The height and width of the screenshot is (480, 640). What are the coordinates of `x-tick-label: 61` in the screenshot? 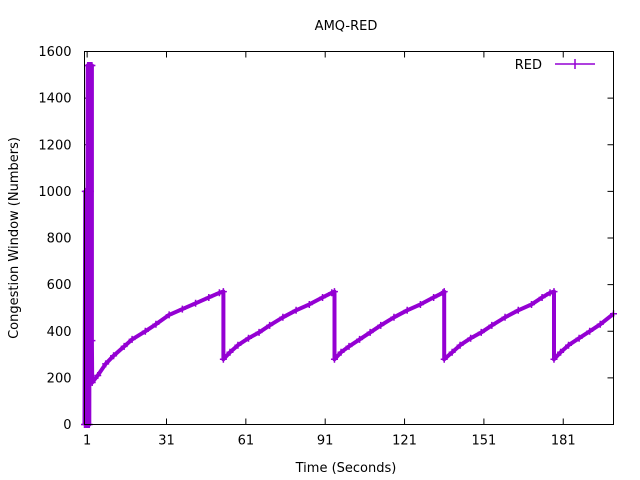 It's located at (246, 441).